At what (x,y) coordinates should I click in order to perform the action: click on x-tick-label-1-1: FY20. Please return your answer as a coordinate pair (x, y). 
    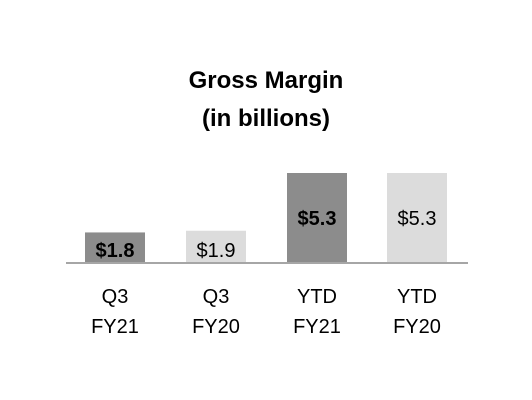
    Looking at the image, I should click on (216, 327).